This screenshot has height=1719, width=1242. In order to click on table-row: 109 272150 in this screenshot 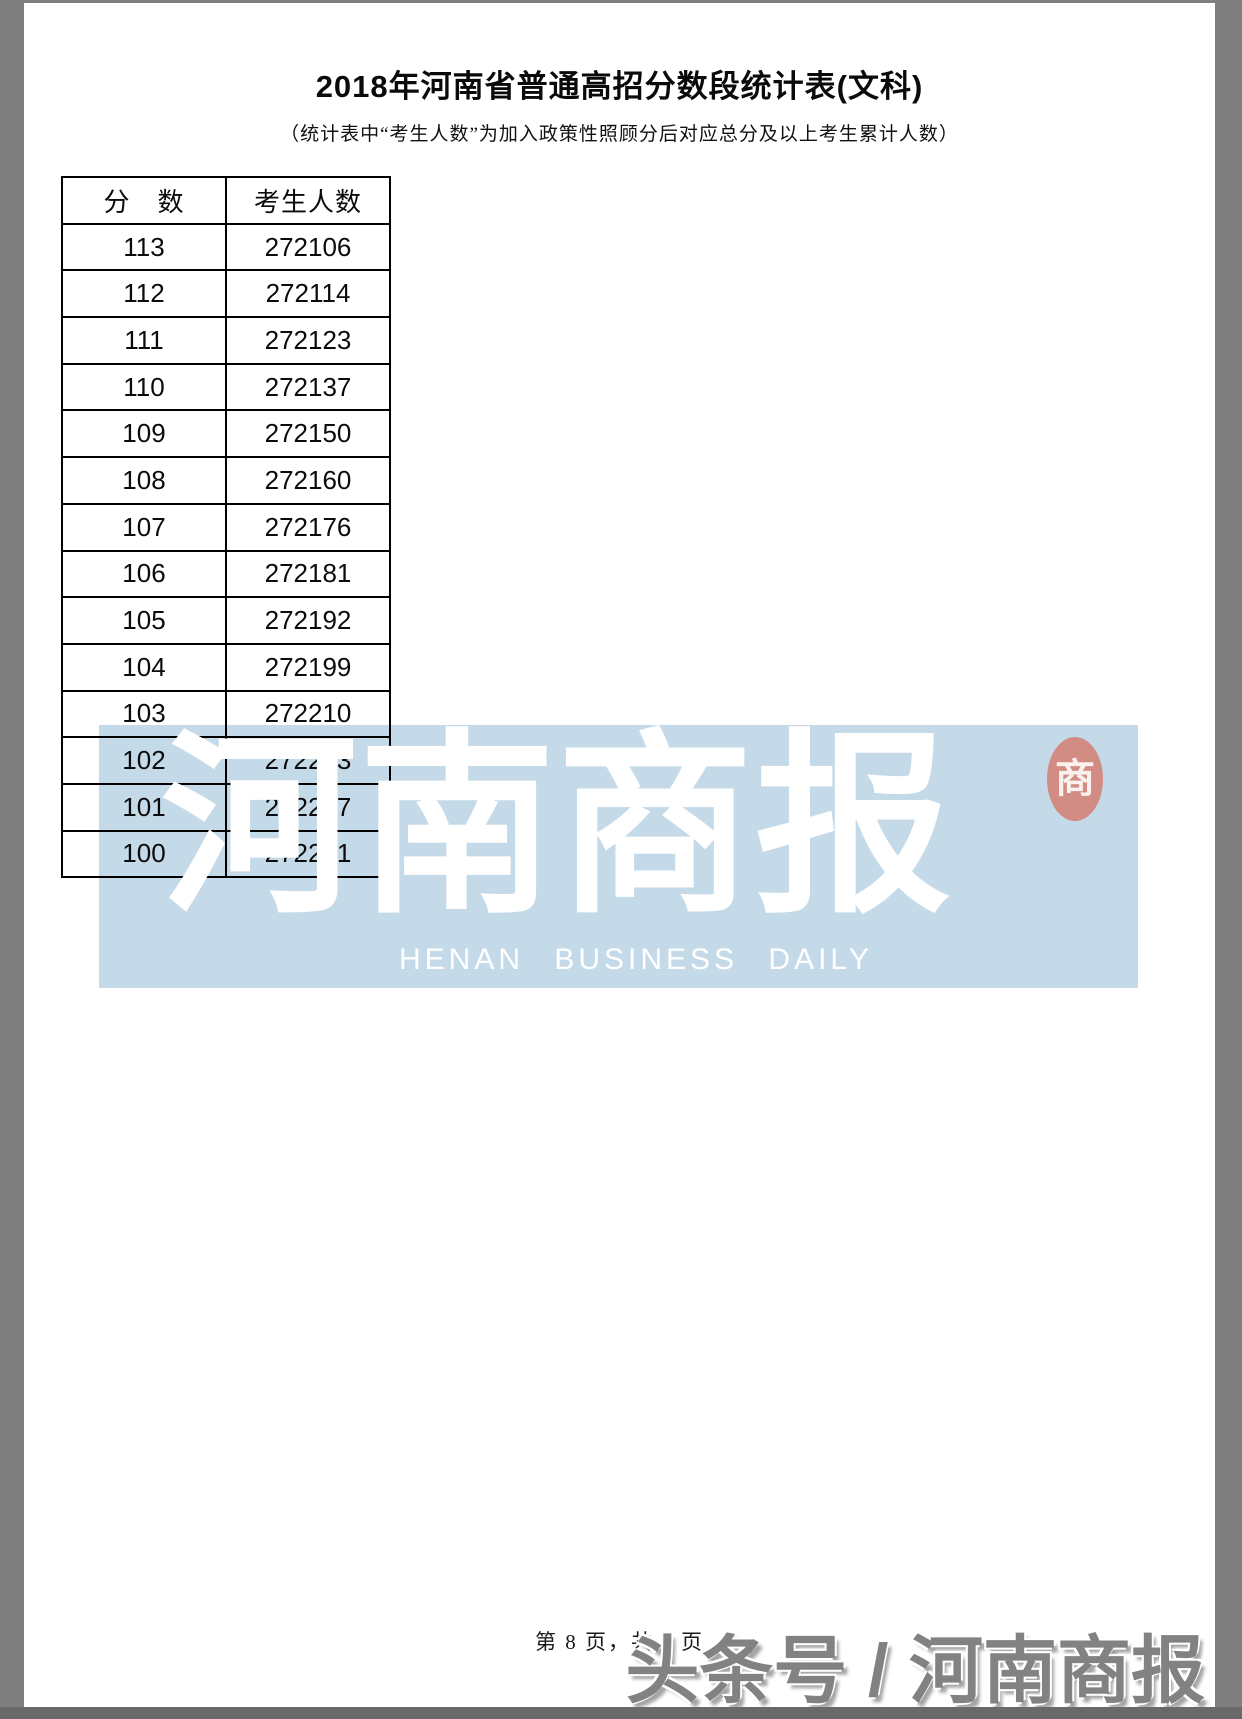, I will do `click(226, 434)`.